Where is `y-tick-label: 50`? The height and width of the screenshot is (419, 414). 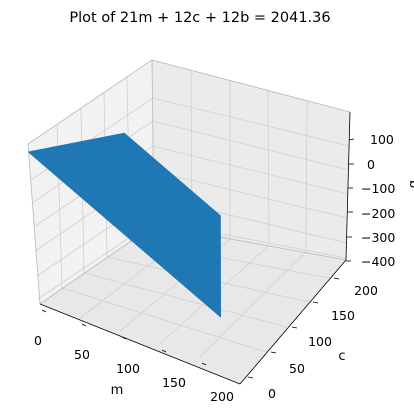
y-tick-label: 50 is located at coordinates (297, 368).